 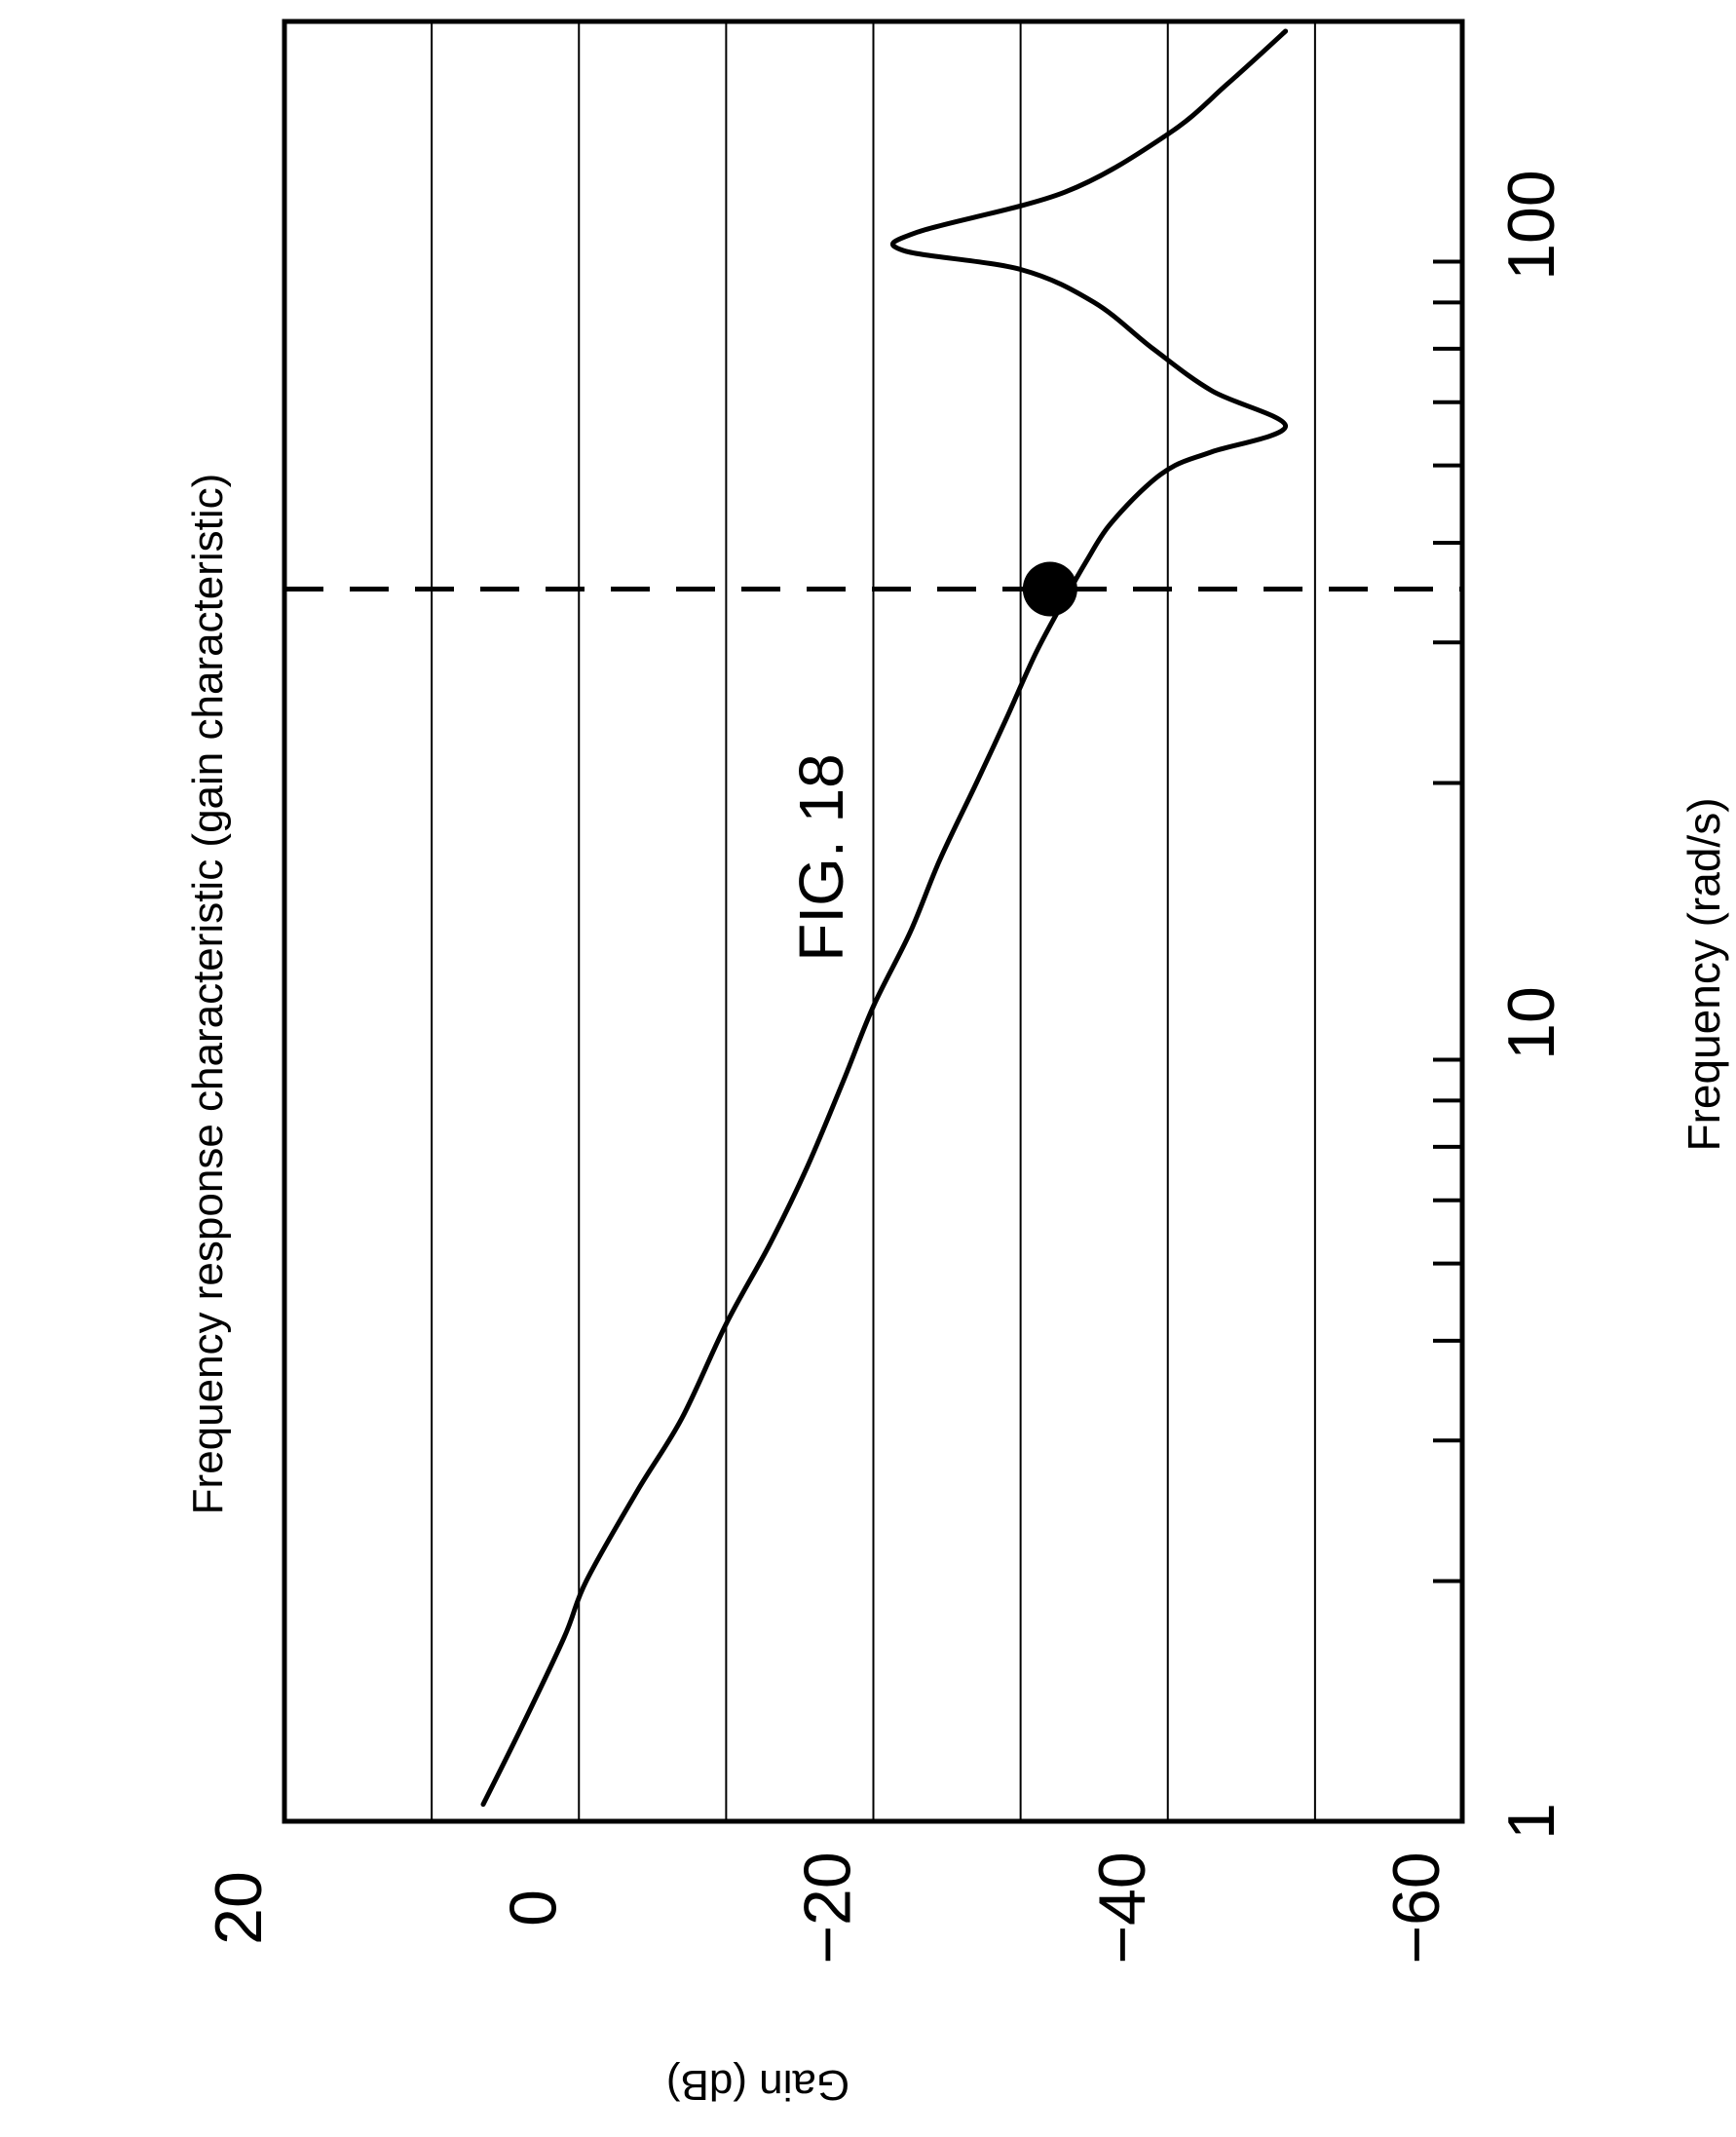 I want to click on y-tick-label: 0, so click(x=533, y=1908).